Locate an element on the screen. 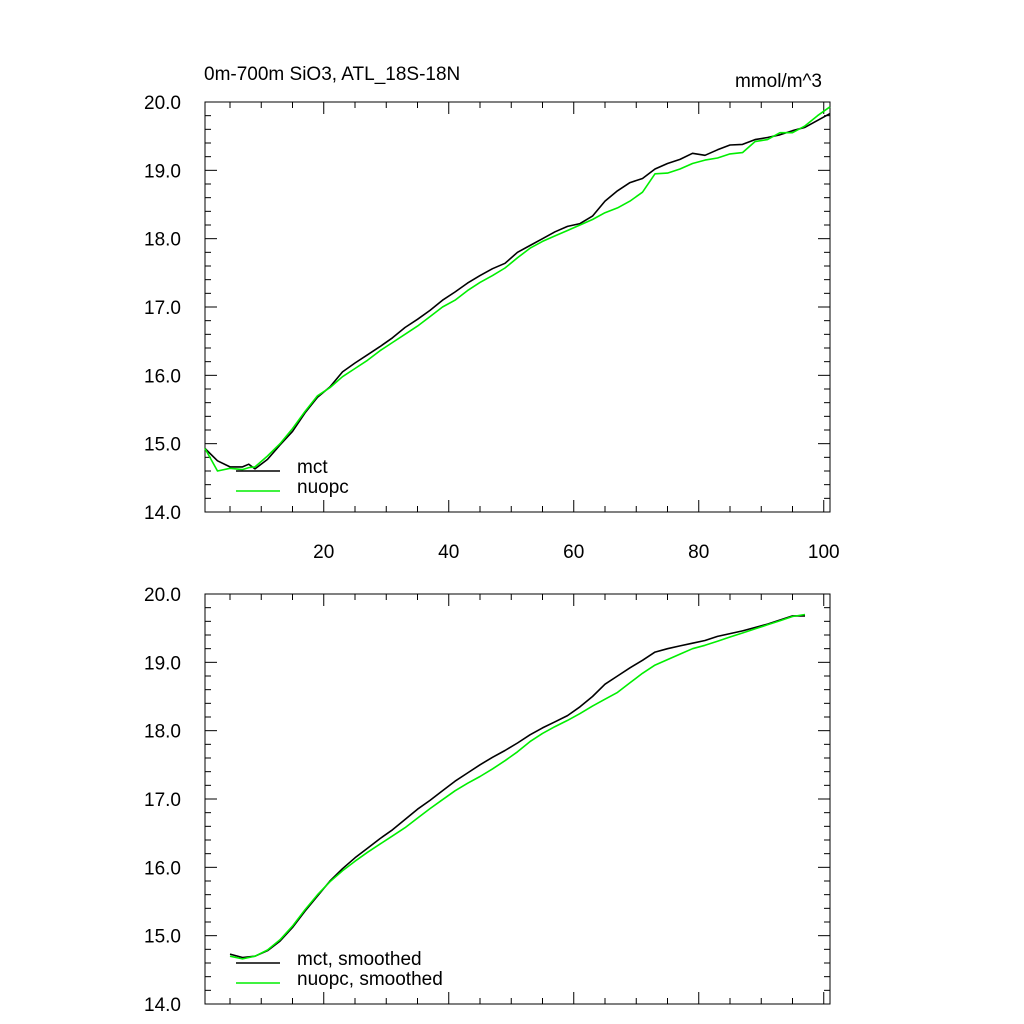 This screenshot has height=1024, width=1024. x-tick-label: 60 is located at coordinates (573, 552).